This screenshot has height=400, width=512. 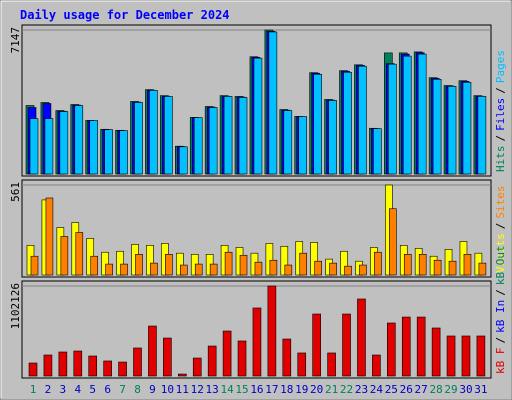 I want to click on legend: Visits / Sites, so click(x=500, y=230).